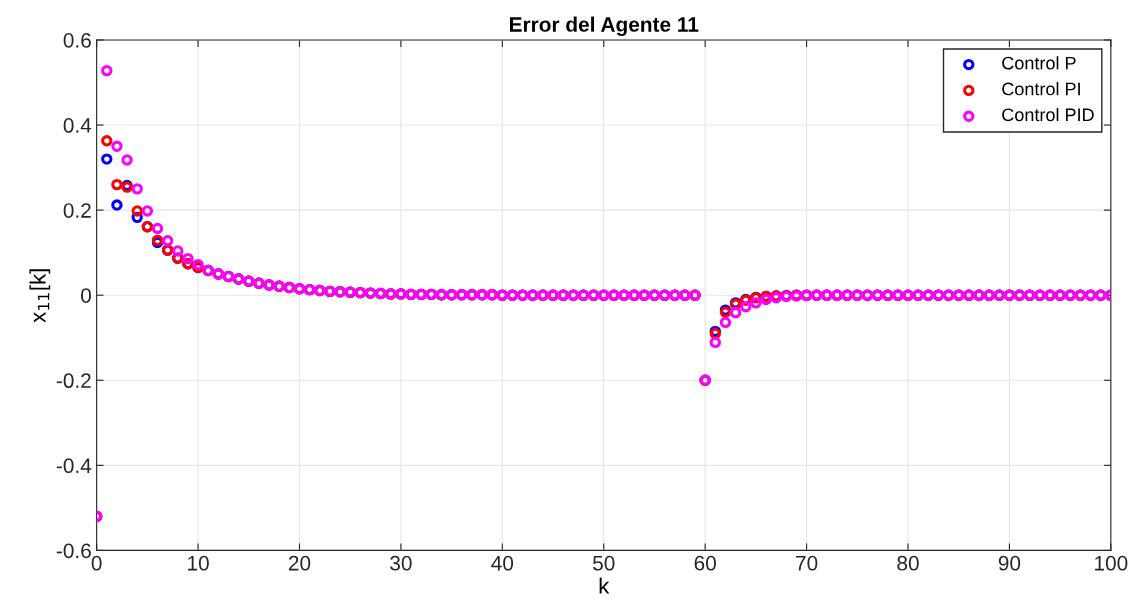 The width and height of the screenshot is (1137, 615). What do you see at coordinates (604, 563) in the screenshot?
I see `x-tick-label: 50` at bounding box center [604, 563].